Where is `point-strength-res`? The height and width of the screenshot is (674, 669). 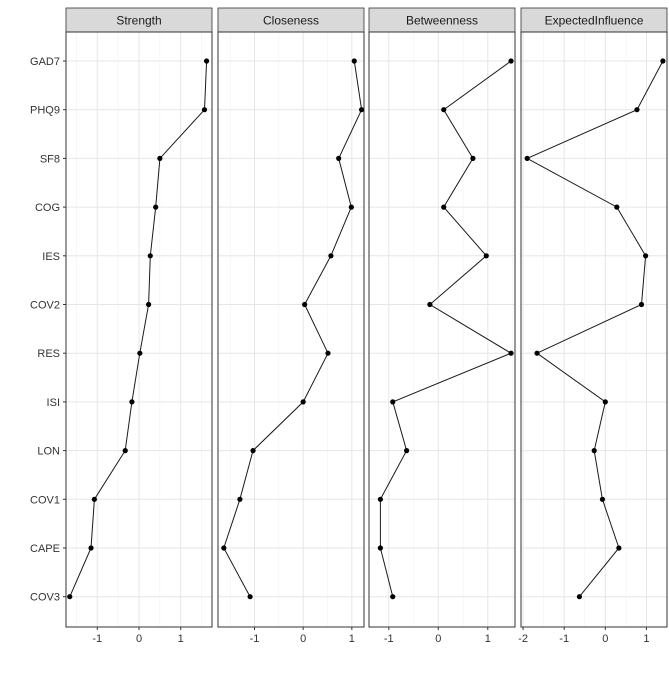 point-strength-res is located at coordinates (140, 353).